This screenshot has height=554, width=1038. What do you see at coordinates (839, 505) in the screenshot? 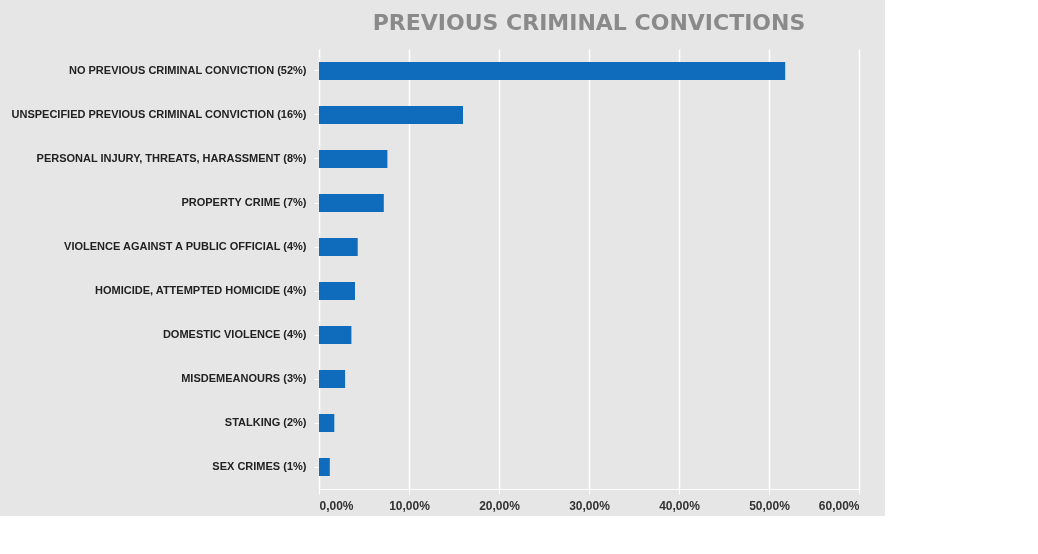
I see `x-tick-label: 60,00%` at bounding box center [839, 505].